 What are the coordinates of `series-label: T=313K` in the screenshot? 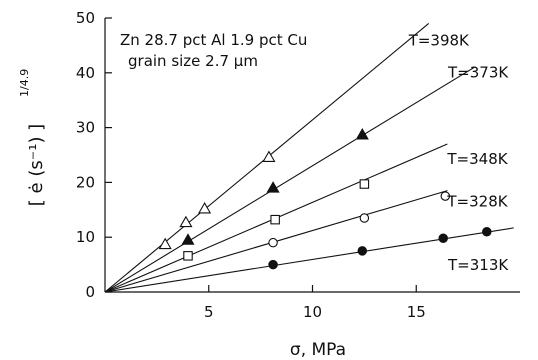 It's located at (478, 265).